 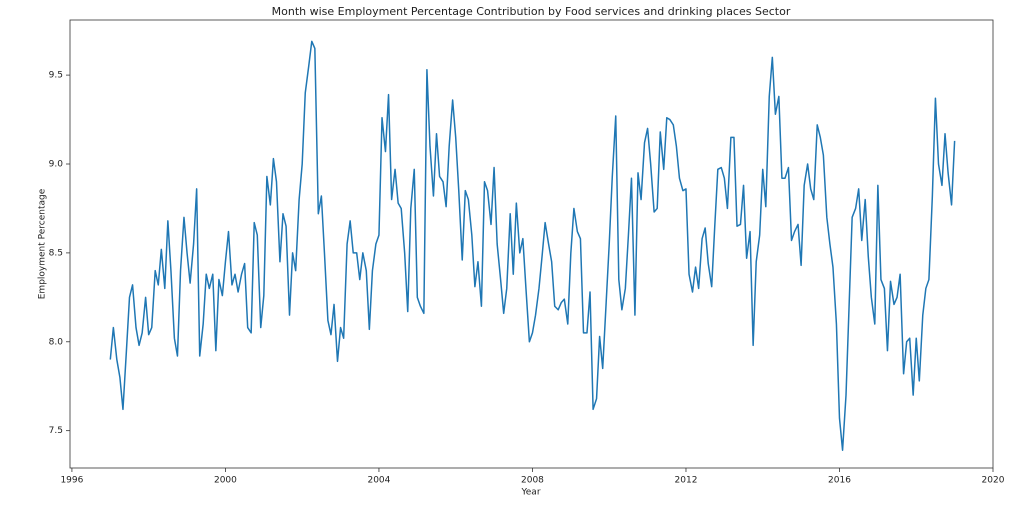 I want to click on x-tick-label: 2016, so click(x=839, y=481).